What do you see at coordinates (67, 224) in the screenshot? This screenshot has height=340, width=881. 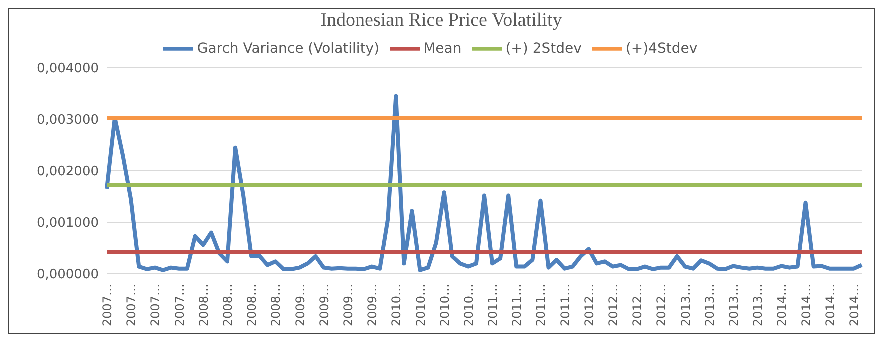 I see `y-tick-label: 0,001000` at bounding box center [67, 224].